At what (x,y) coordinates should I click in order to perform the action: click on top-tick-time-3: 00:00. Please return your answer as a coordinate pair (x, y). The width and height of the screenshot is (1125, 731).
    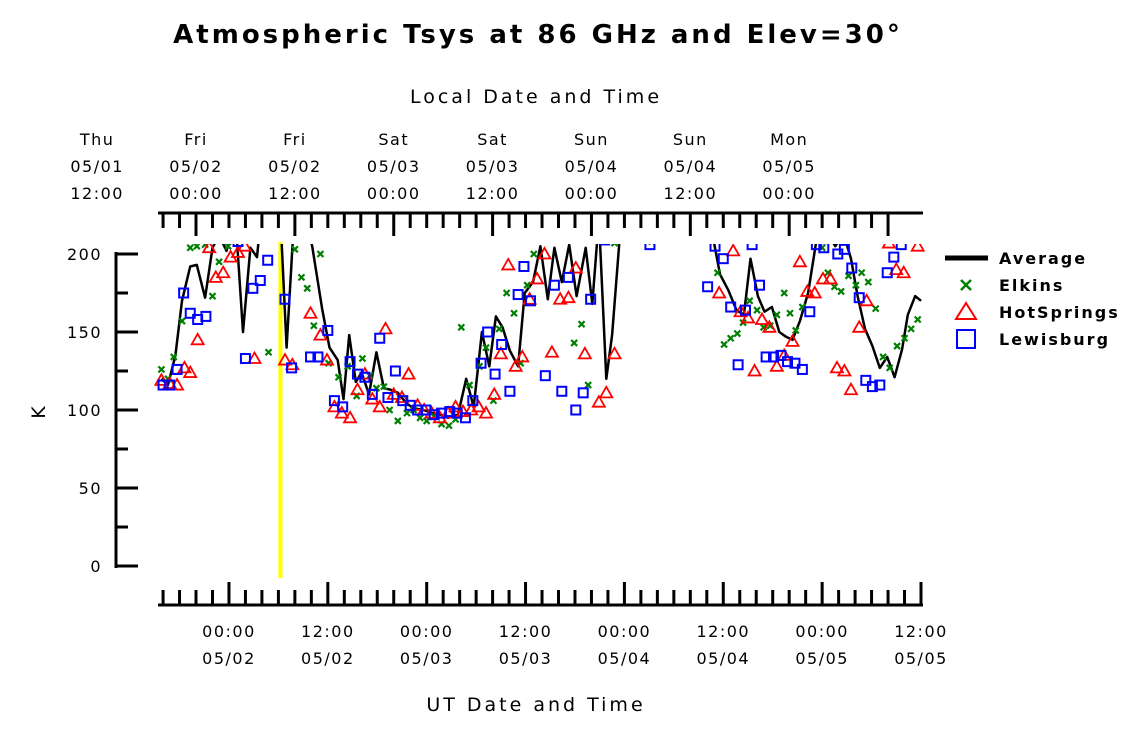
    Looking at the image, I should click on (394, 193).